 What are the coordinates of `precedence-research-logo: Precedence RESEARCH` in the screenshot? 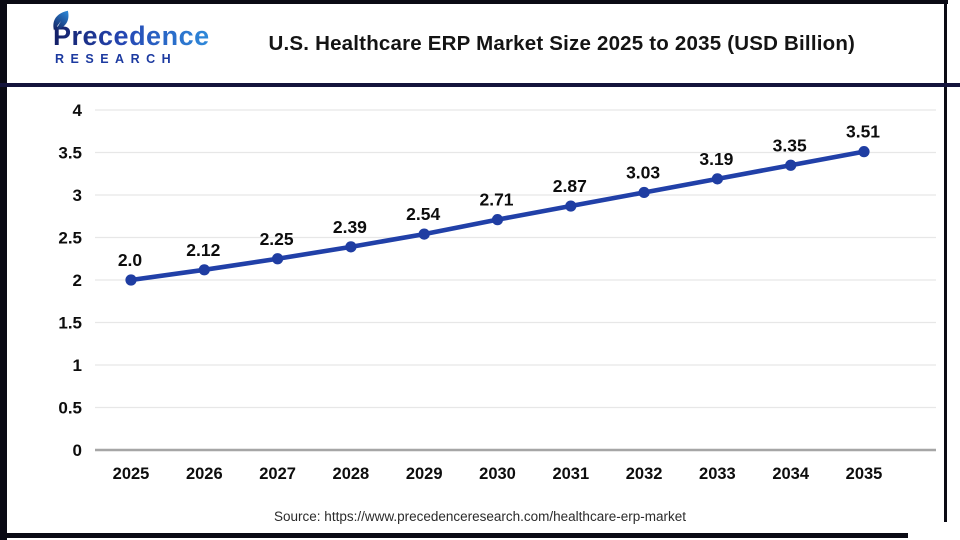 It's located at (131, 38).